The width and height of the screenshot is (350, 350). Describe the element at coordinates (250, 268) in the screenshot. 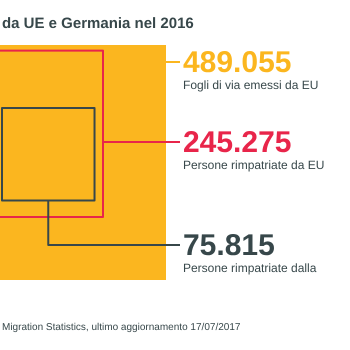

I see `category-label: Persone rimpatriate dalla` at that location.